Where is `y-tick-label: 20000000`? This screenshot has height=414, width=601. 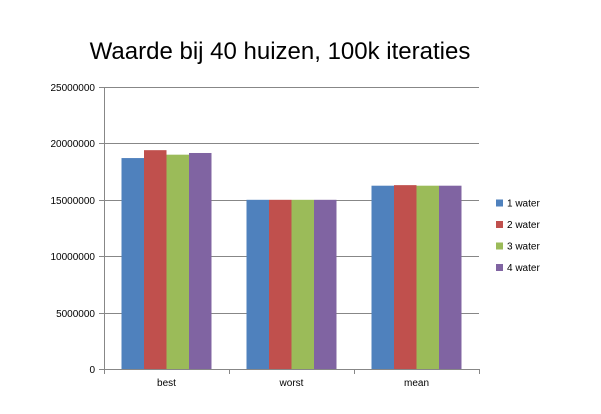
y-tick-label: 20000000 is located at coordinates (73, 144).